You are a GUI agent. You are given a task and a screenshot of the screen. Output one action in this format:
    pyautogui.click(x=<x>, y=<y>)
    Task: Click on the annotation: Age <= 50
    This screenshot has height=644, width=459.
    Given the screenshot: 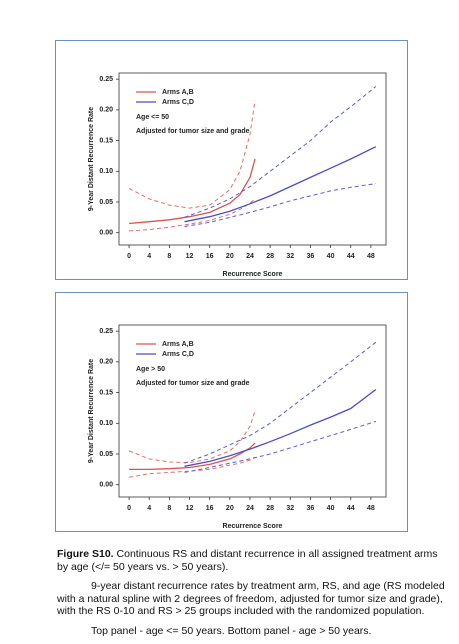 What is the action you would take?
    pyautogui.click(x=152, y=117)
    